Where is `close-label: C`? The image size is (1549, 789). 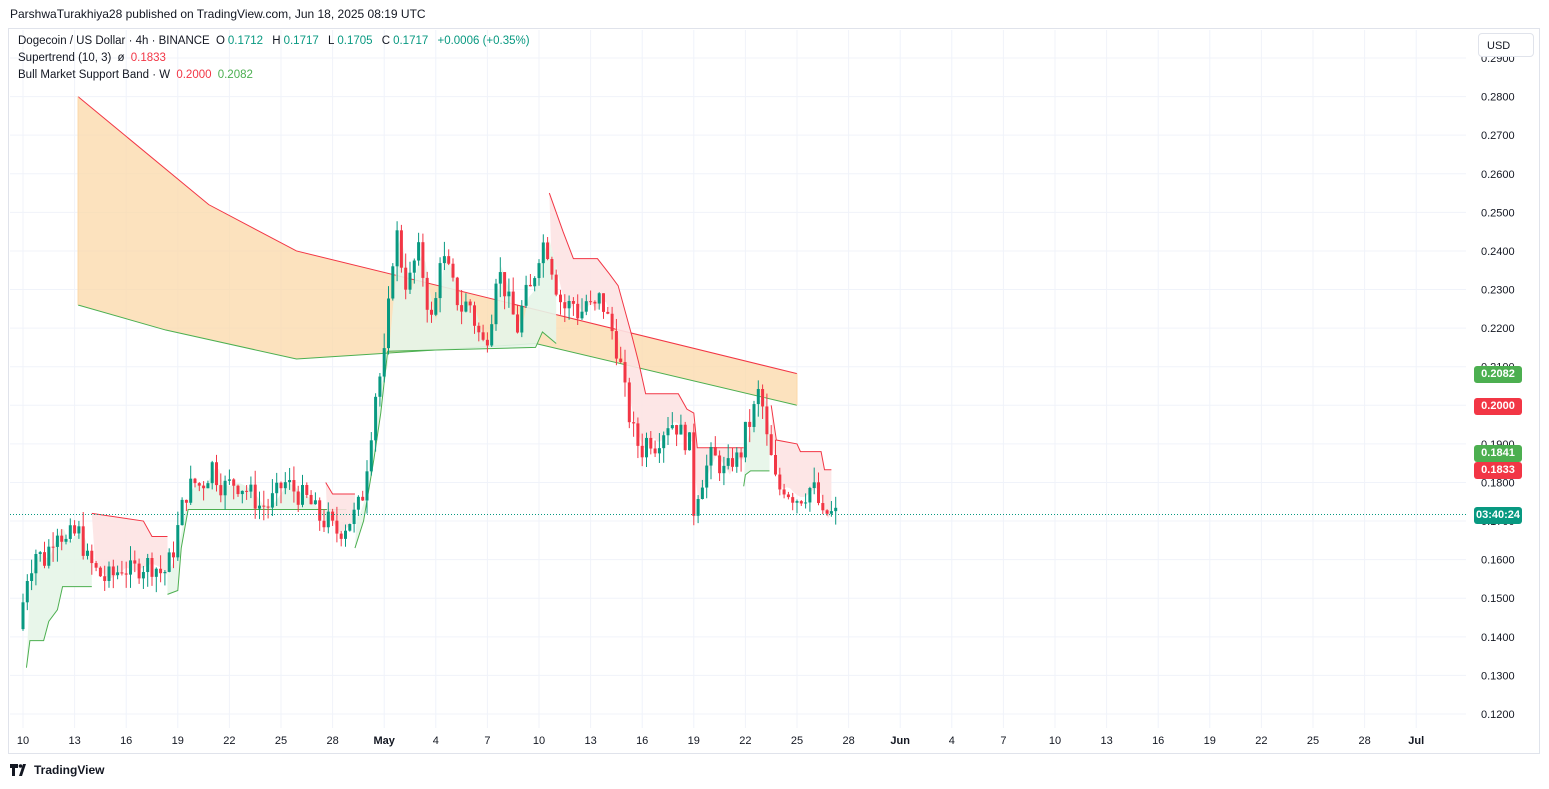 close-label: C is located at coordinates (386, 41).